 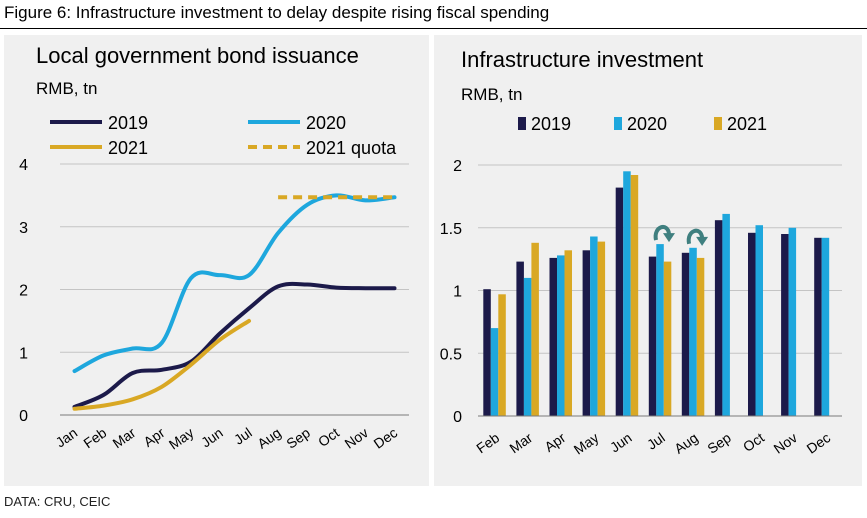 I want to click on series-line-2021, so click(x=161, y=364).